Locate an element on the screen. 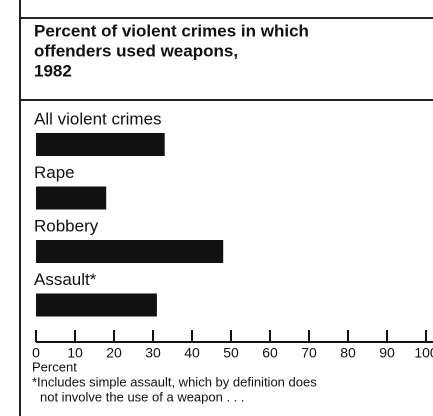 This screenshot has height=416, width=433. x-tick-label: 70 is located at coordinates (309, 353).